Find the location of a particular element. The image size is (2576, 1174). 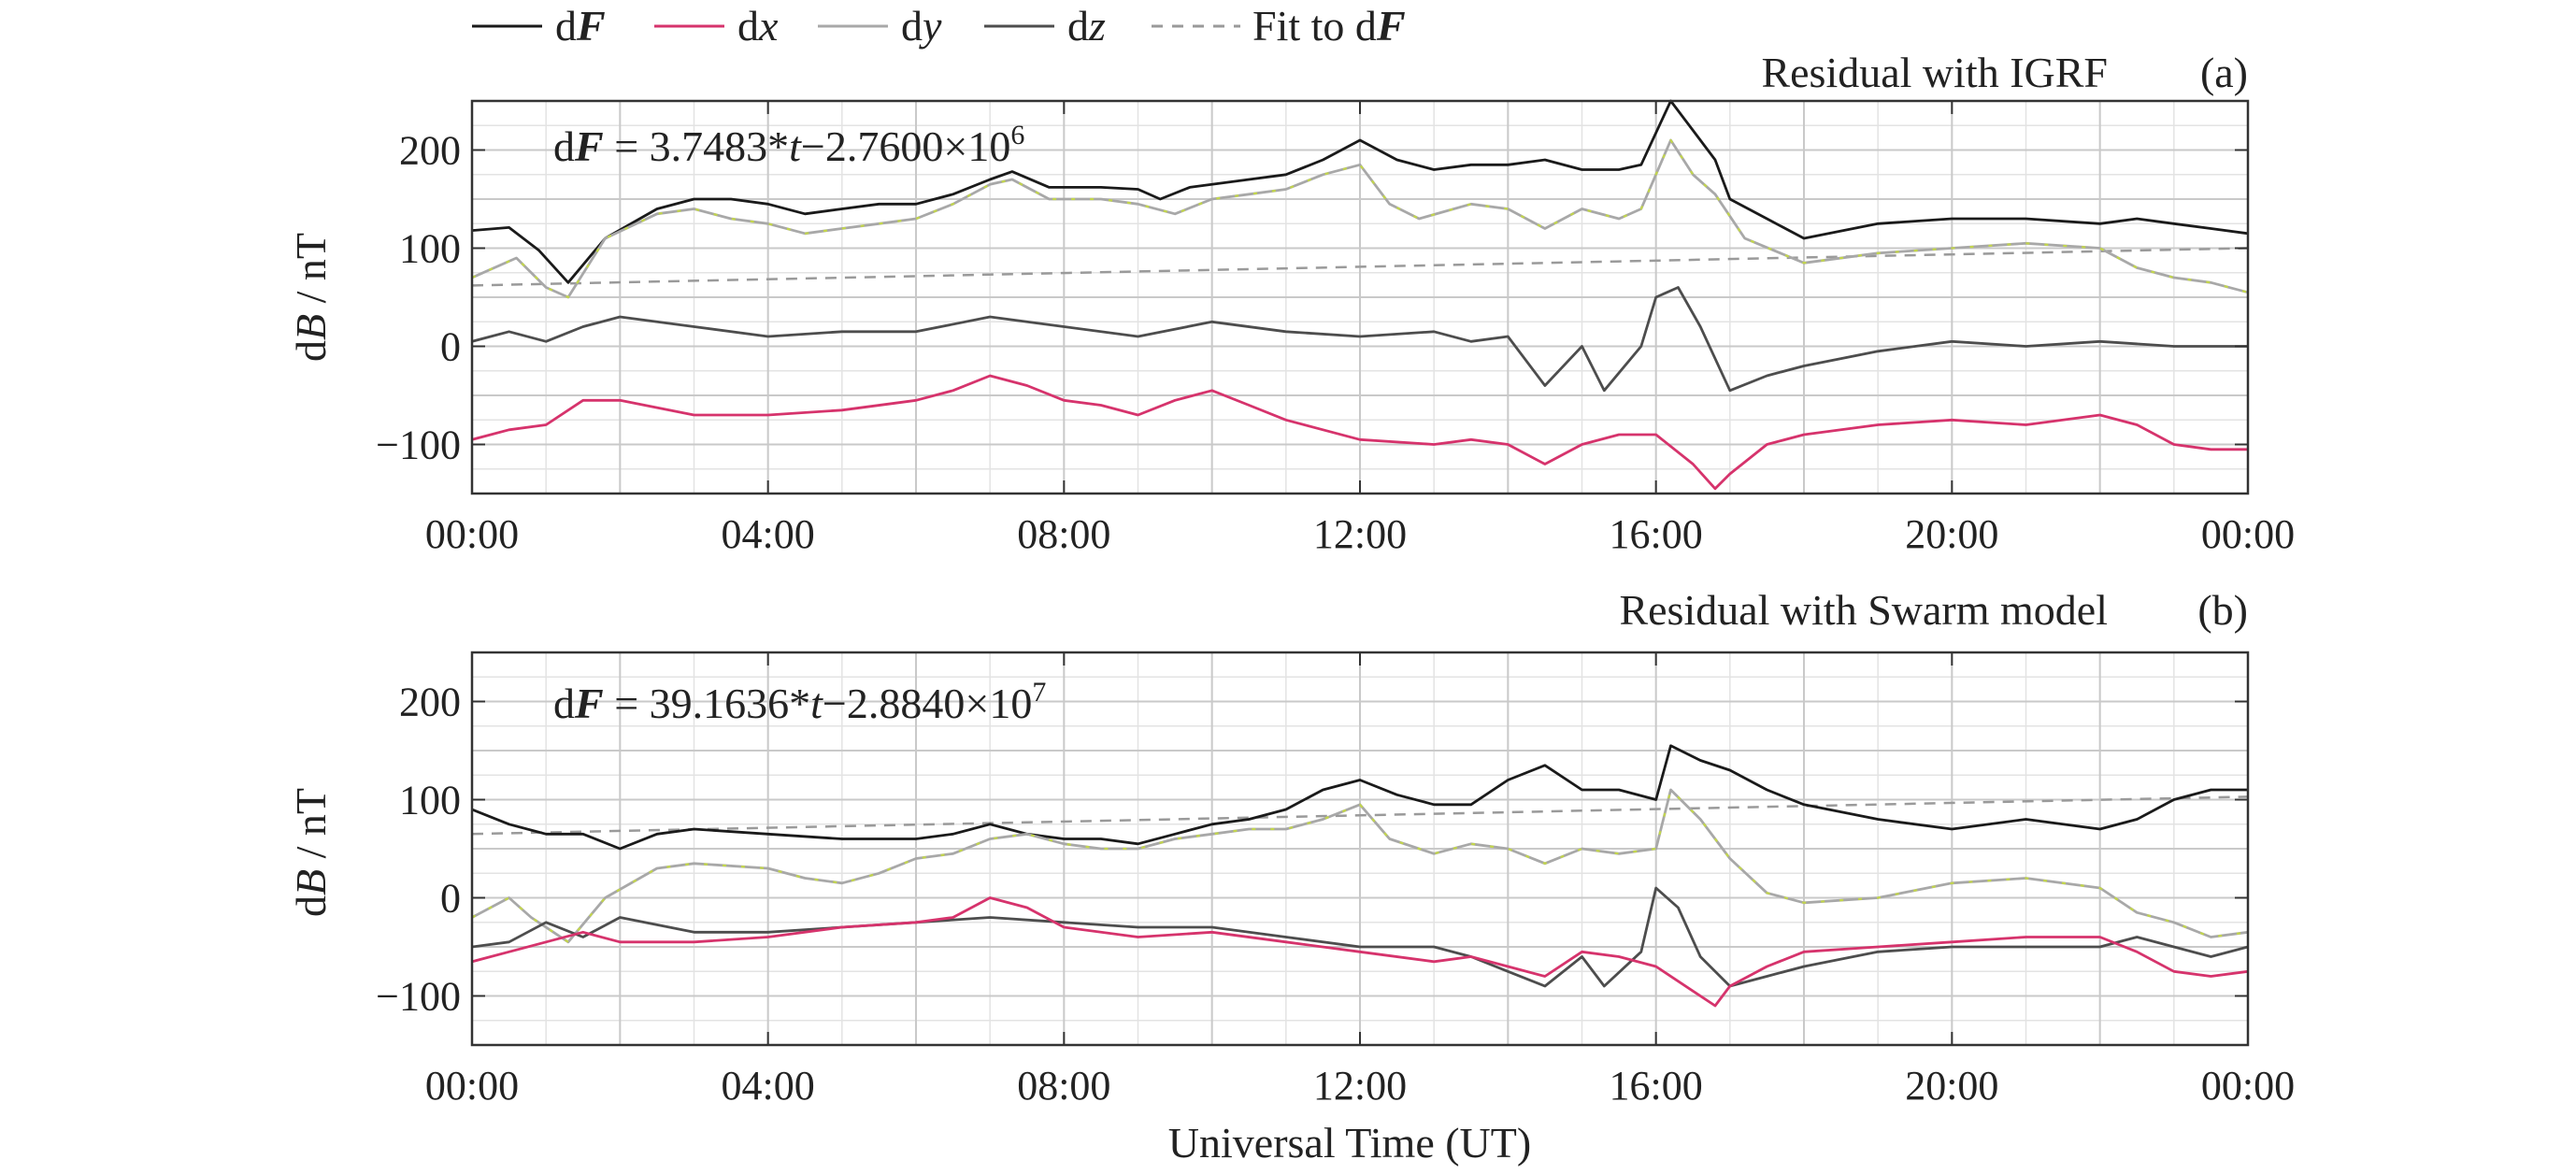

fit-formula: dF = 3.7483*t−2.7600×106 is located at coordinates (788, 145).